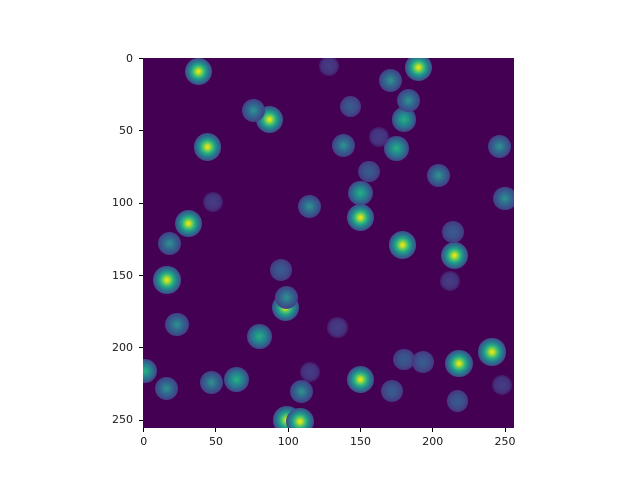 The image size is (640, 480). I want to click on y-tick-label: 100, so click(122, 203).